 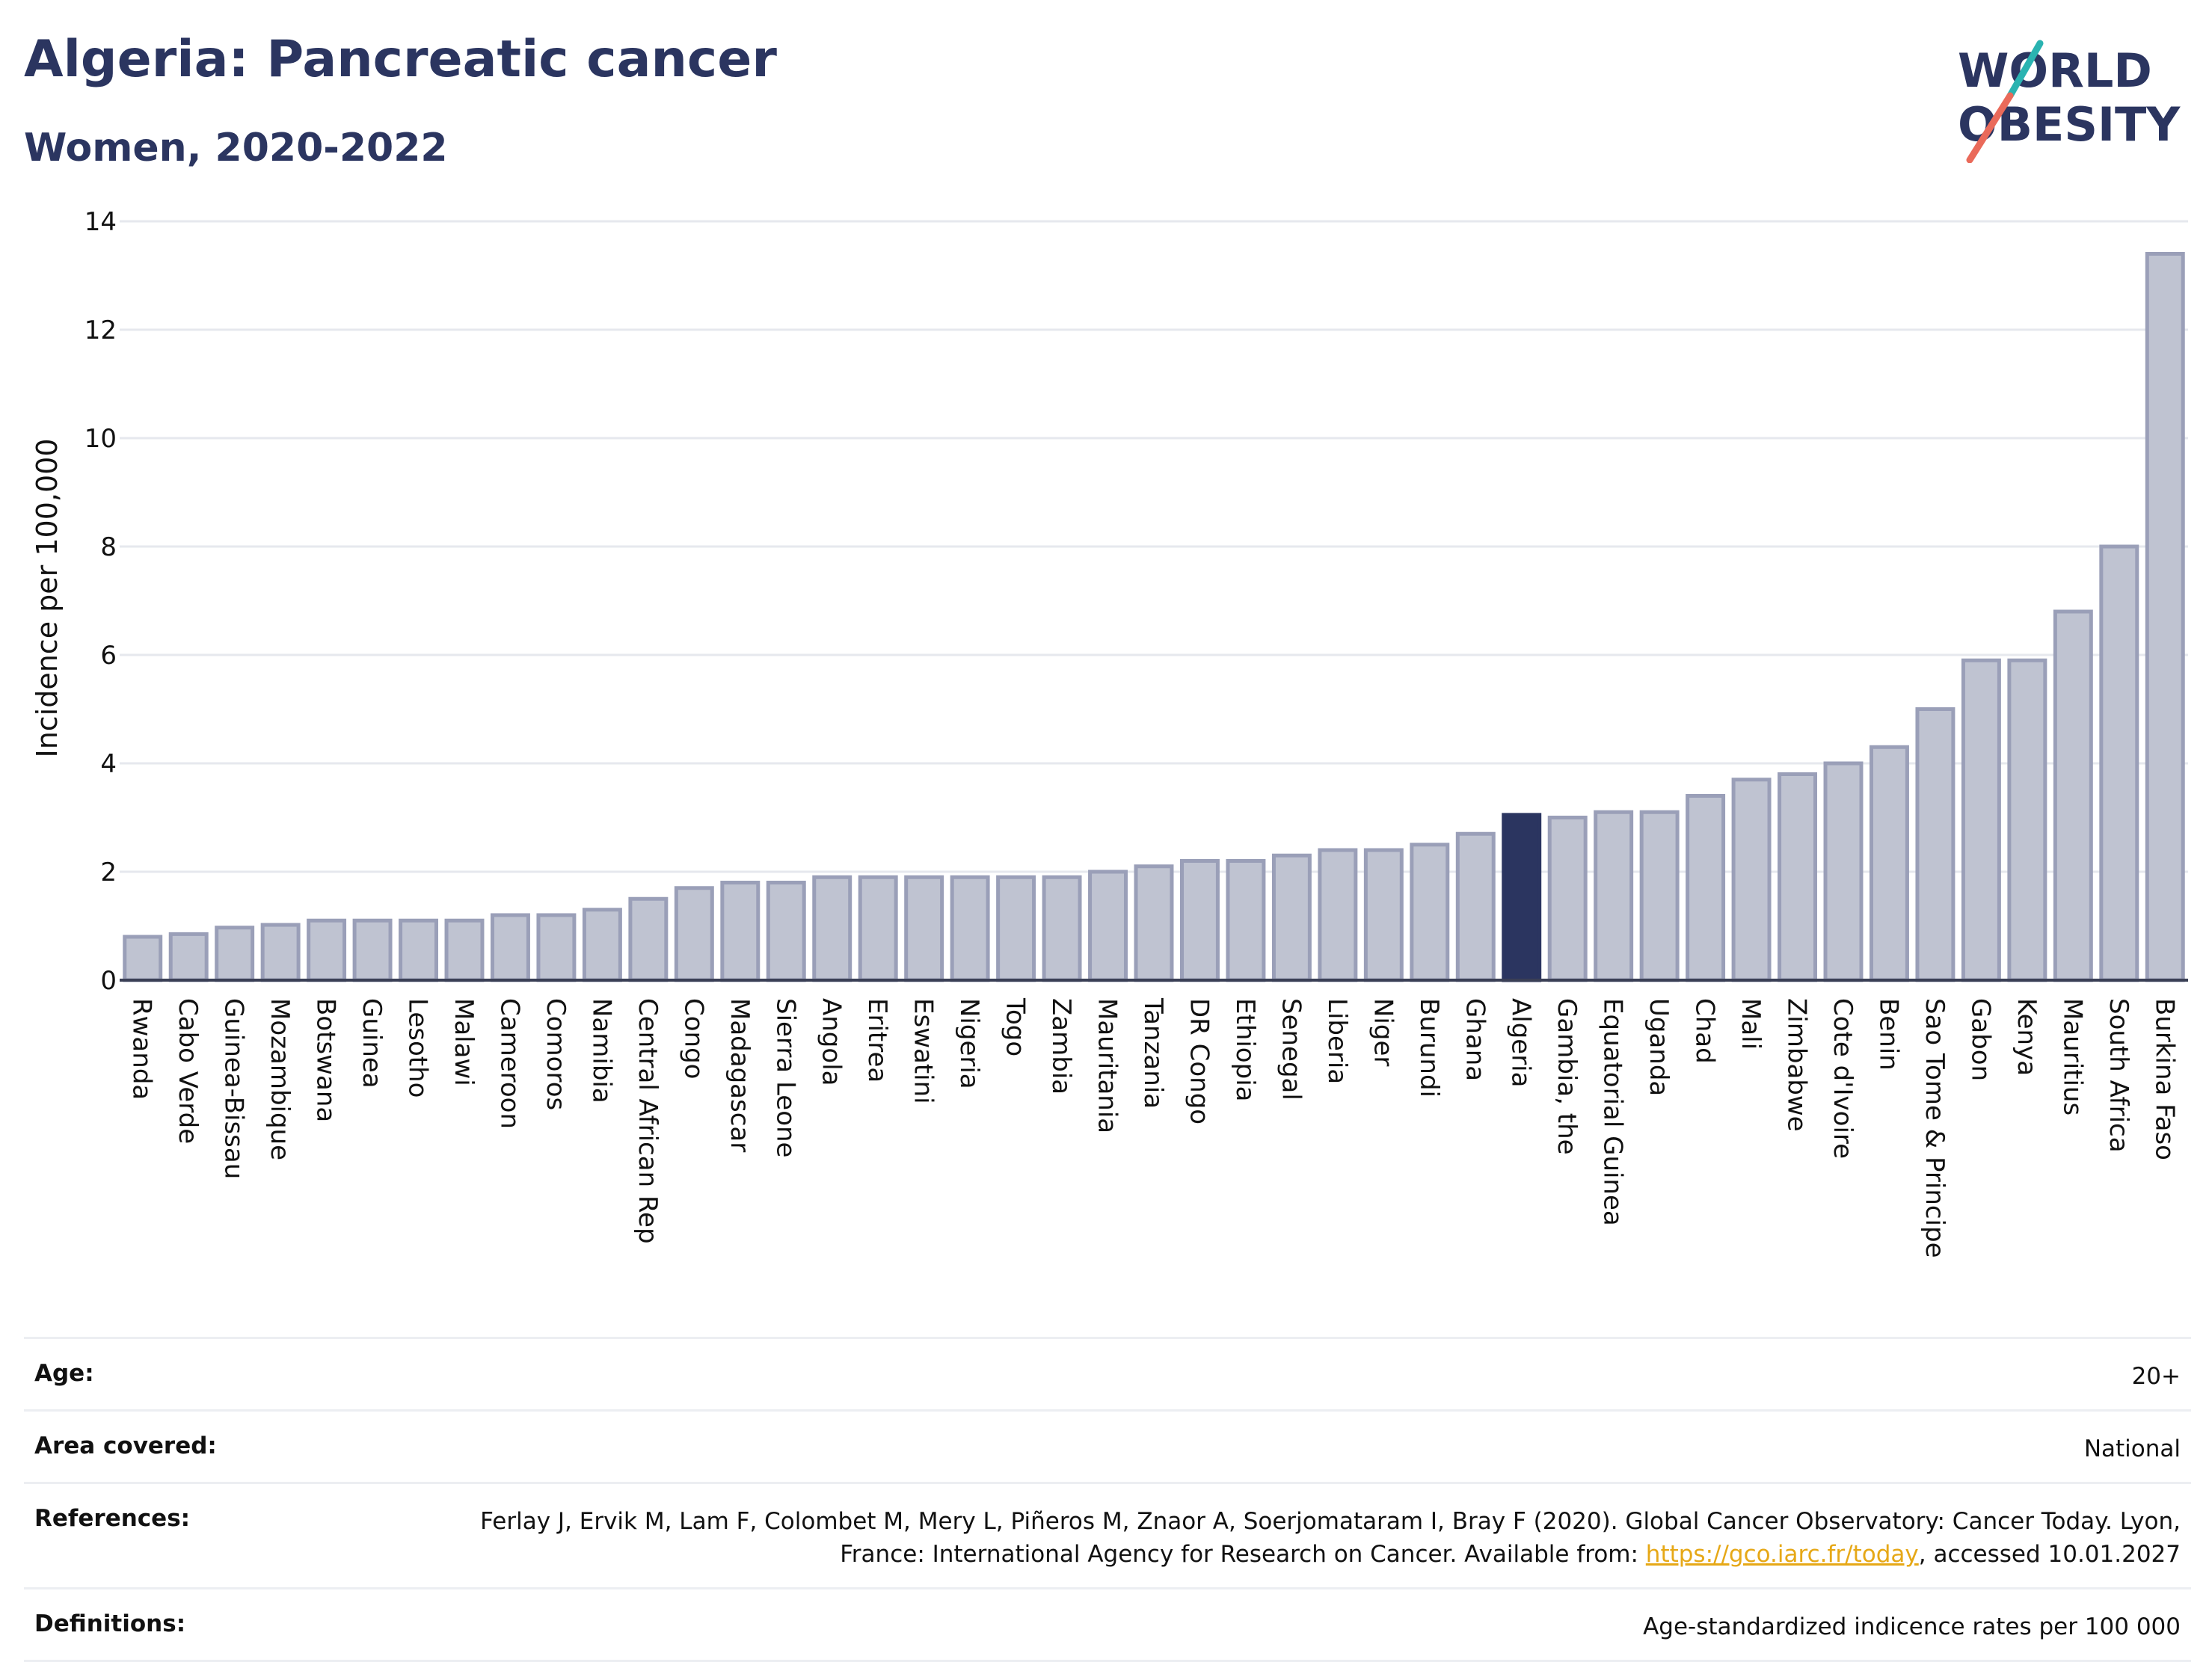 What do you see at coordinates (1430, 912) in the screenshot?
I see `bar-burundi` at bounding box center [1430, 912].